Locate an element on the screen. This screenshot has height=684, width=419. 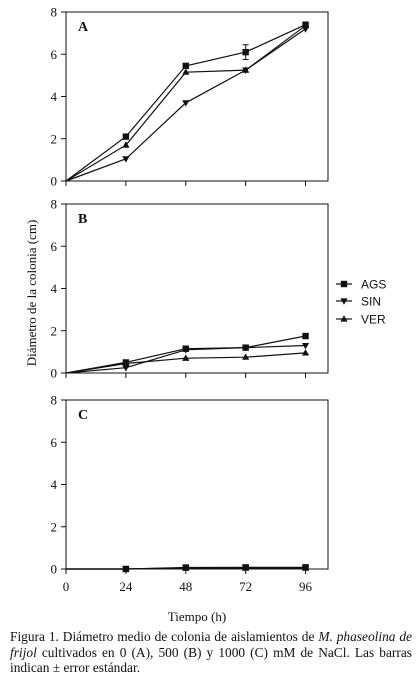
panel-a-y-tick-label: 2 is located at coordinates (54, 138).